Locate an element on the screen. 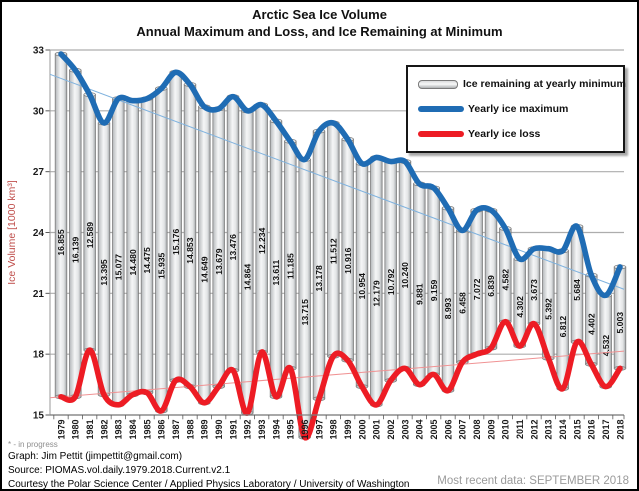 The width and height of the screenshot is (639, 491). x-tick-label: 2012 is located at coordinates (534, 430).